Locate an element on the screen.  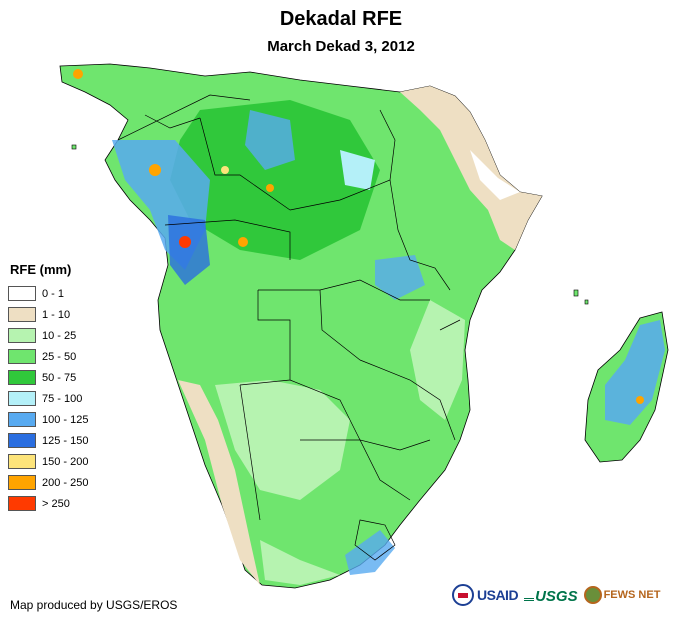
legend-label: 1 - 10 is located at coordinates (56, 314).